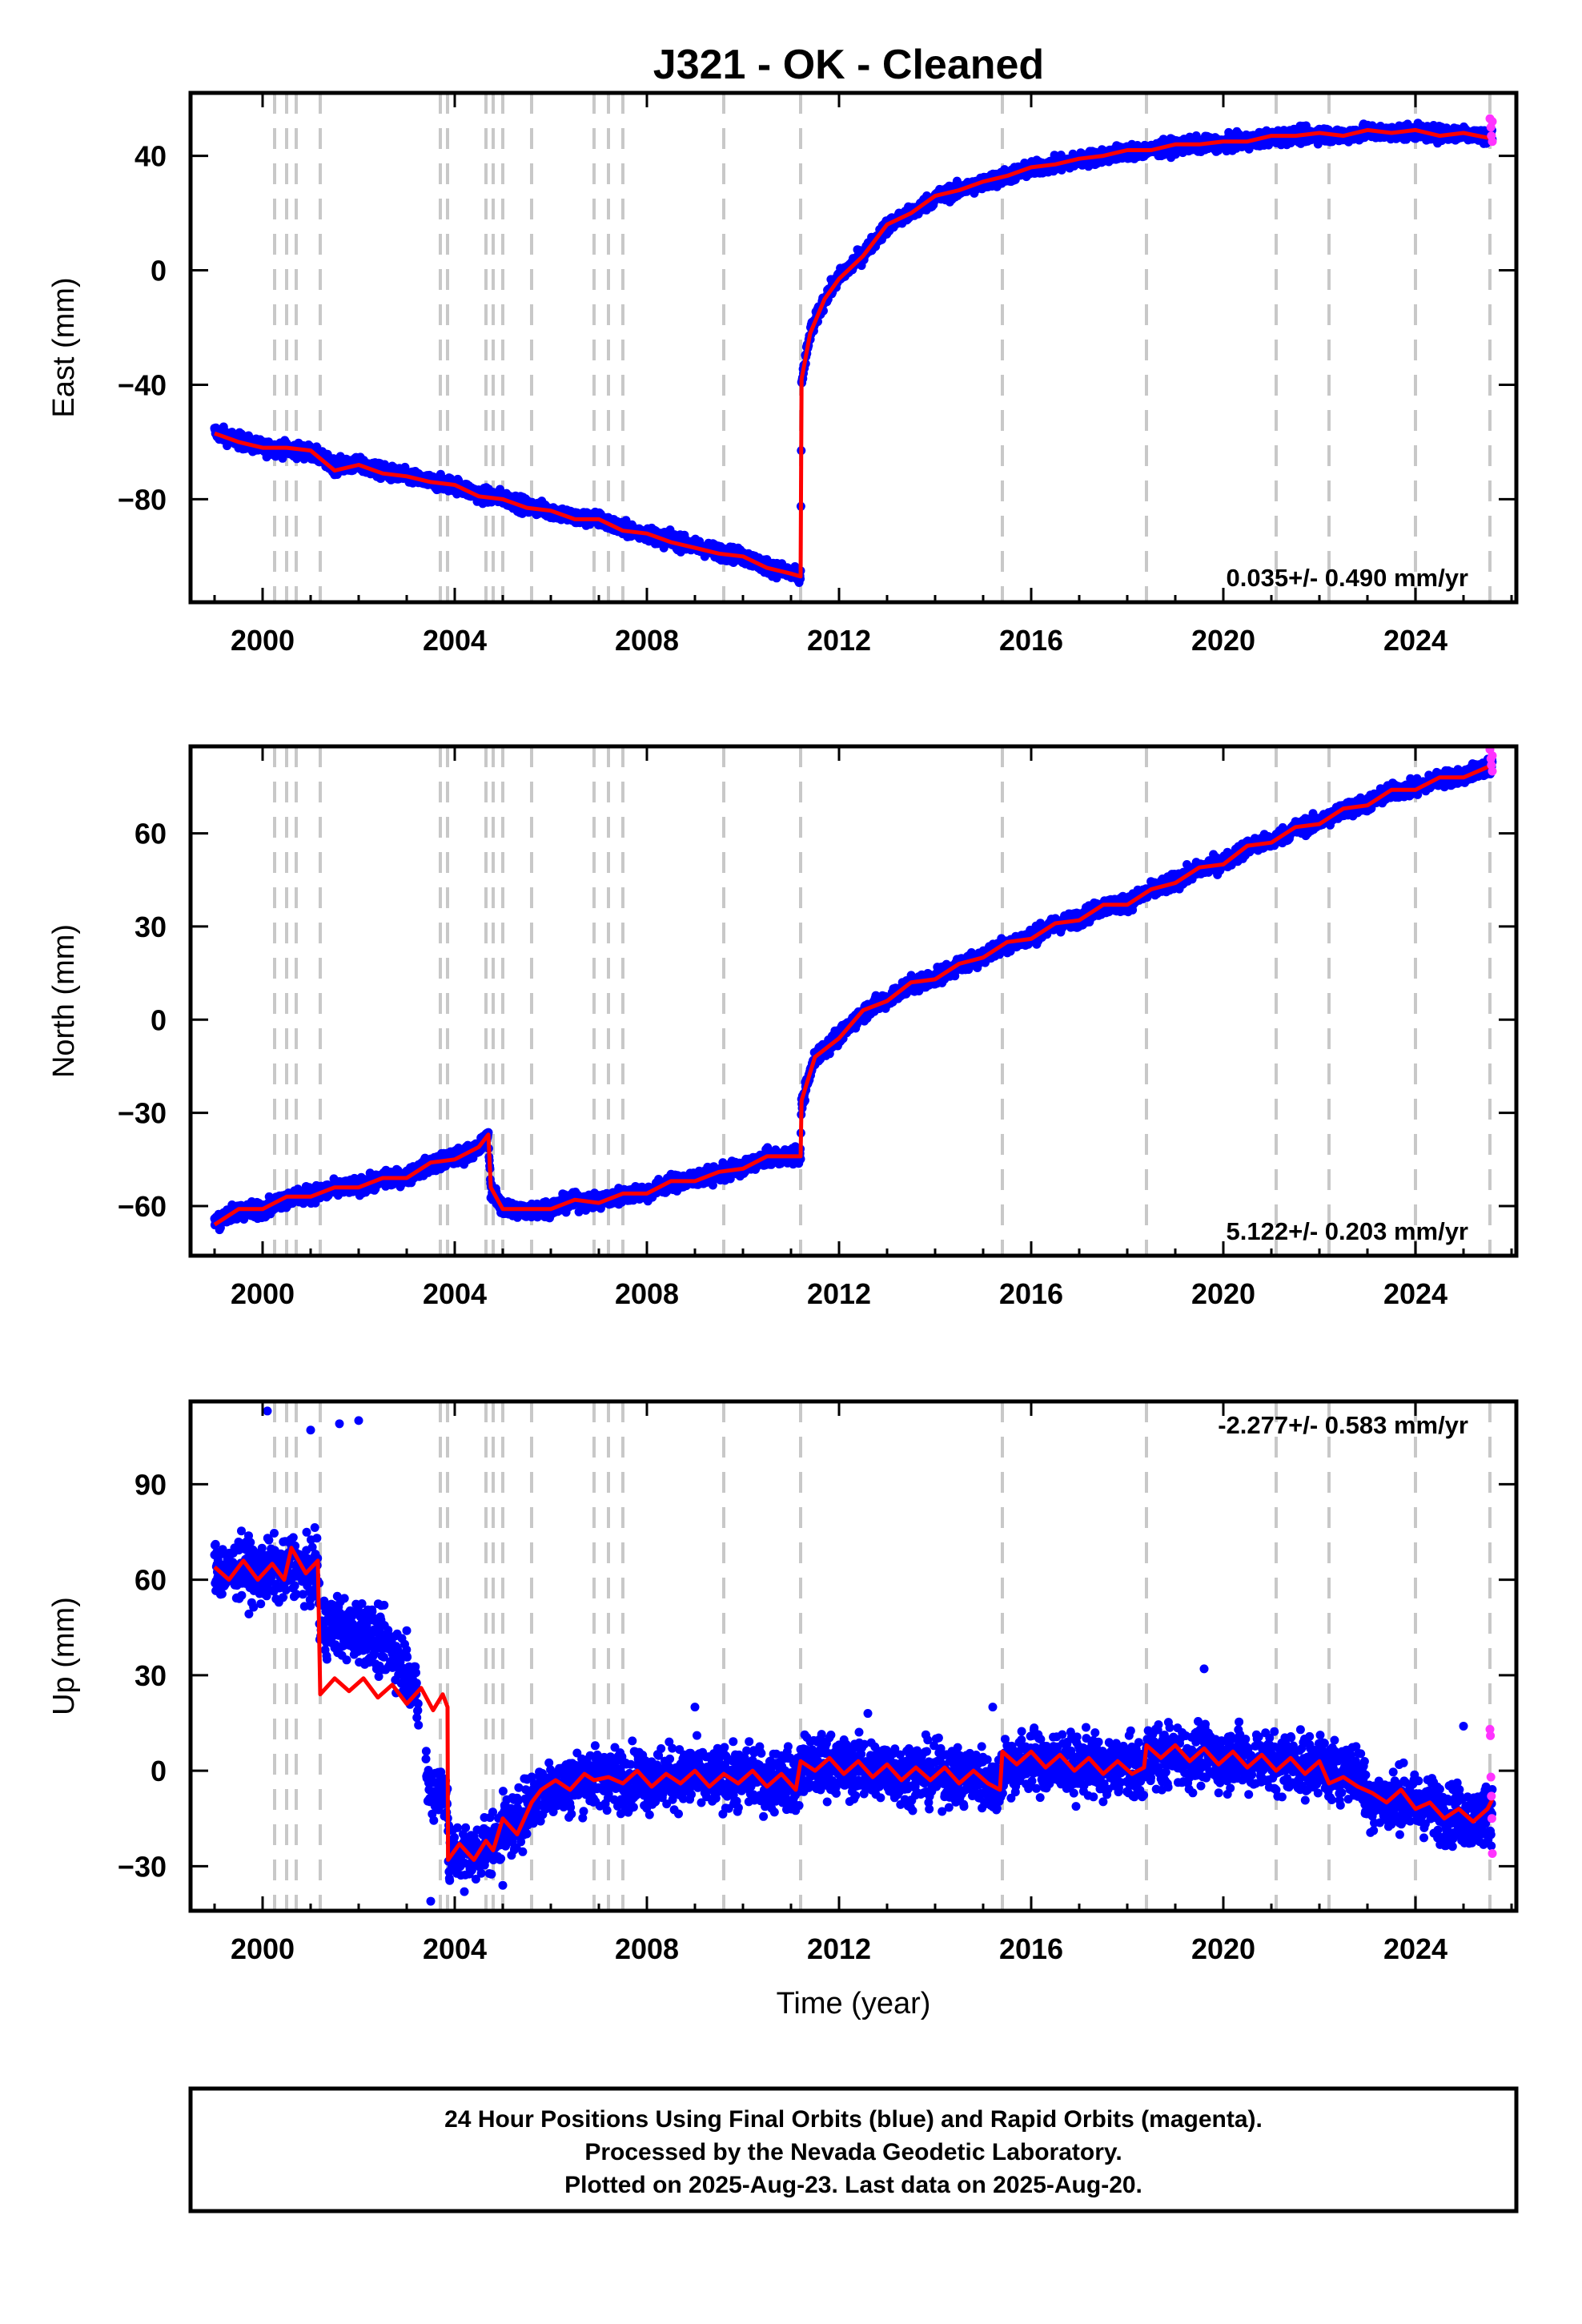  Describe the element at coordinates (647, 640) in the screenshot. I see `x-tick-label: 2008` at that location.